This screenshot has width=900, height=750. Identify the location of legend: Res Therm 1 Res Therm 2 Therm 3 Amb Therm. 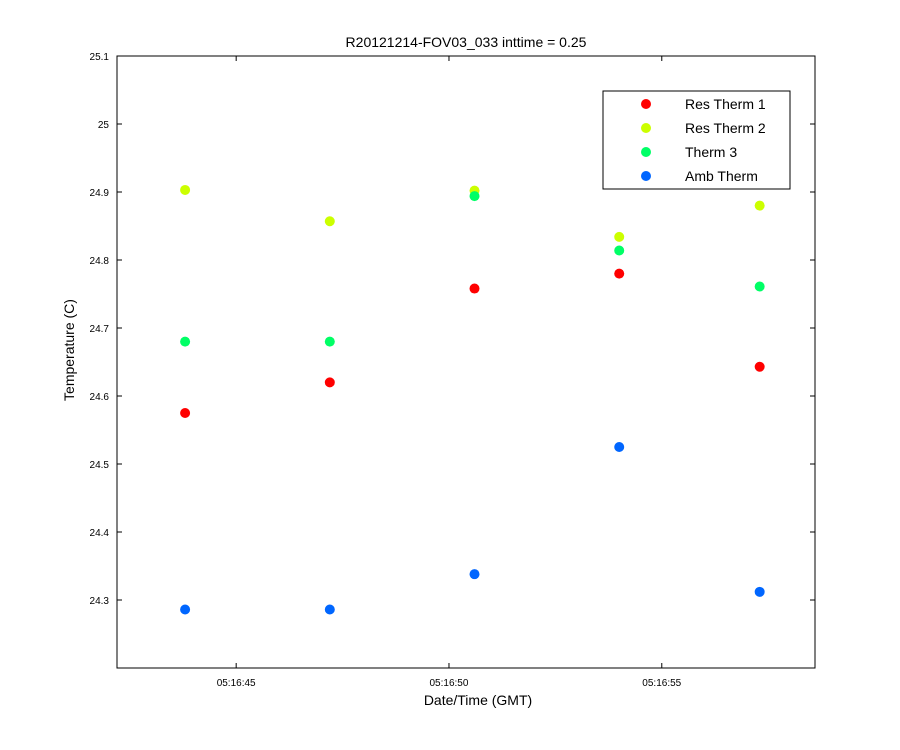
(696, 140).